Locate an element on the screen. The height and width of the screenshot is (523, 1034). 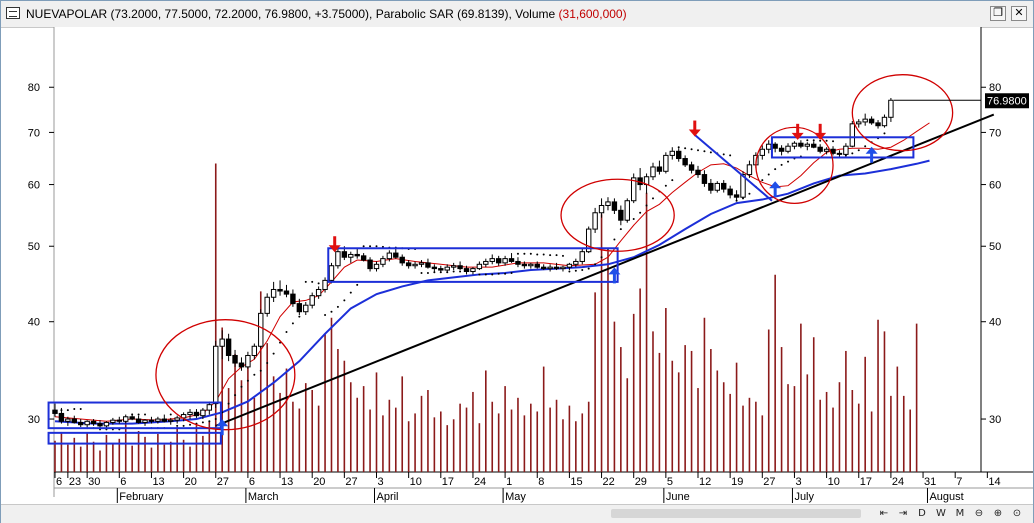
zoom-in-icon: ⊕ is located at coordinates (998, 513).